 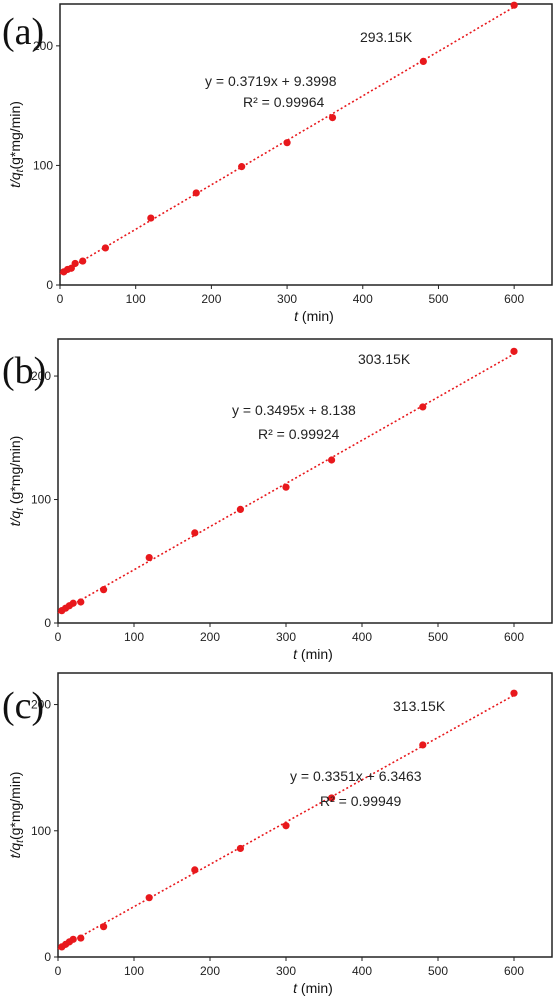 What do you see at coordinates (23, 706) in the screenshot?
I see `panel-label: (c)` at bounding box center [23, 706].